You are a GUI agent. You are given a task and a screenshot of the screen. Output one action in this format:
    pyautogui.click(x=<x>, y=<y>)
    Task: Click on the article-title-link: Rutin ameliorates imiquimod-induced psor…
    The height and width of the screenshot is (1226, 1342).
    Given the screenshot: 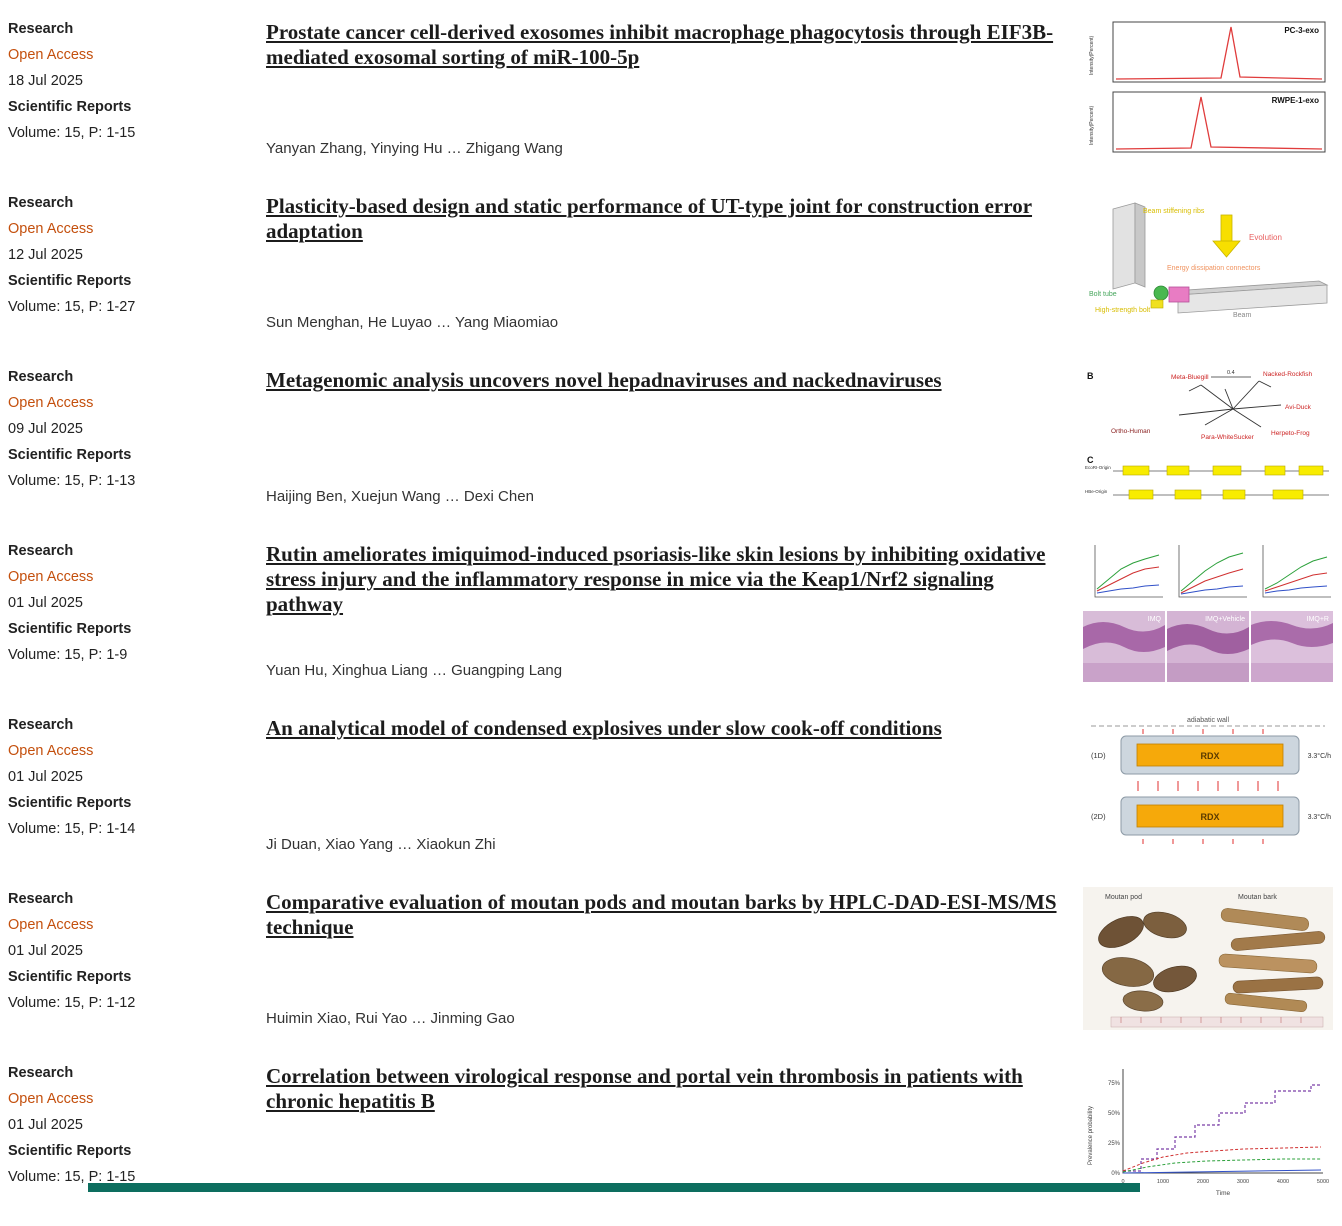 What is the action you would take?
    pyautogui.click(x=656, y=579)
    